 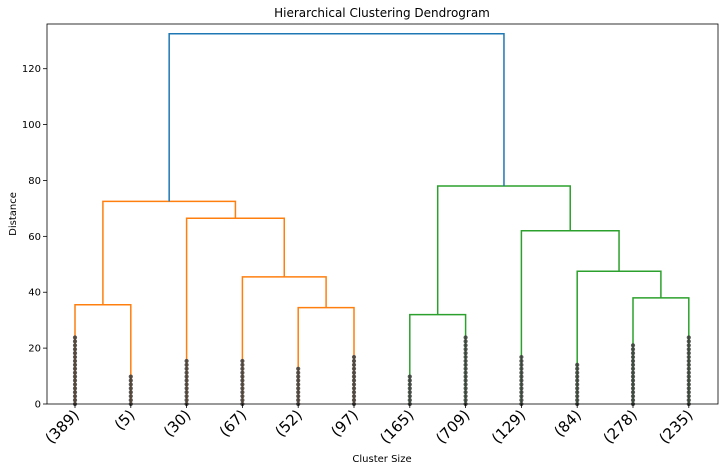 What do you see at coordinates (34, 293) in the screenshot?
I see `y-tick-label: 40` at bounding box center [34, 293].